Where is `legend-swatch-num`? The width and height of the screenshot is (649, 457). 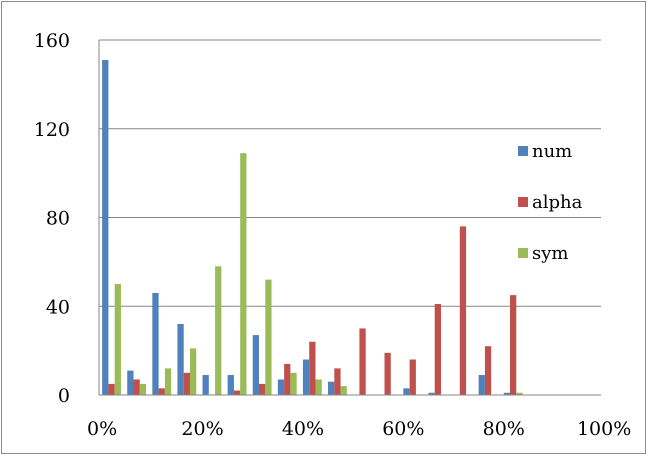
legend-swatch-num is located at coordinates (523, 151).